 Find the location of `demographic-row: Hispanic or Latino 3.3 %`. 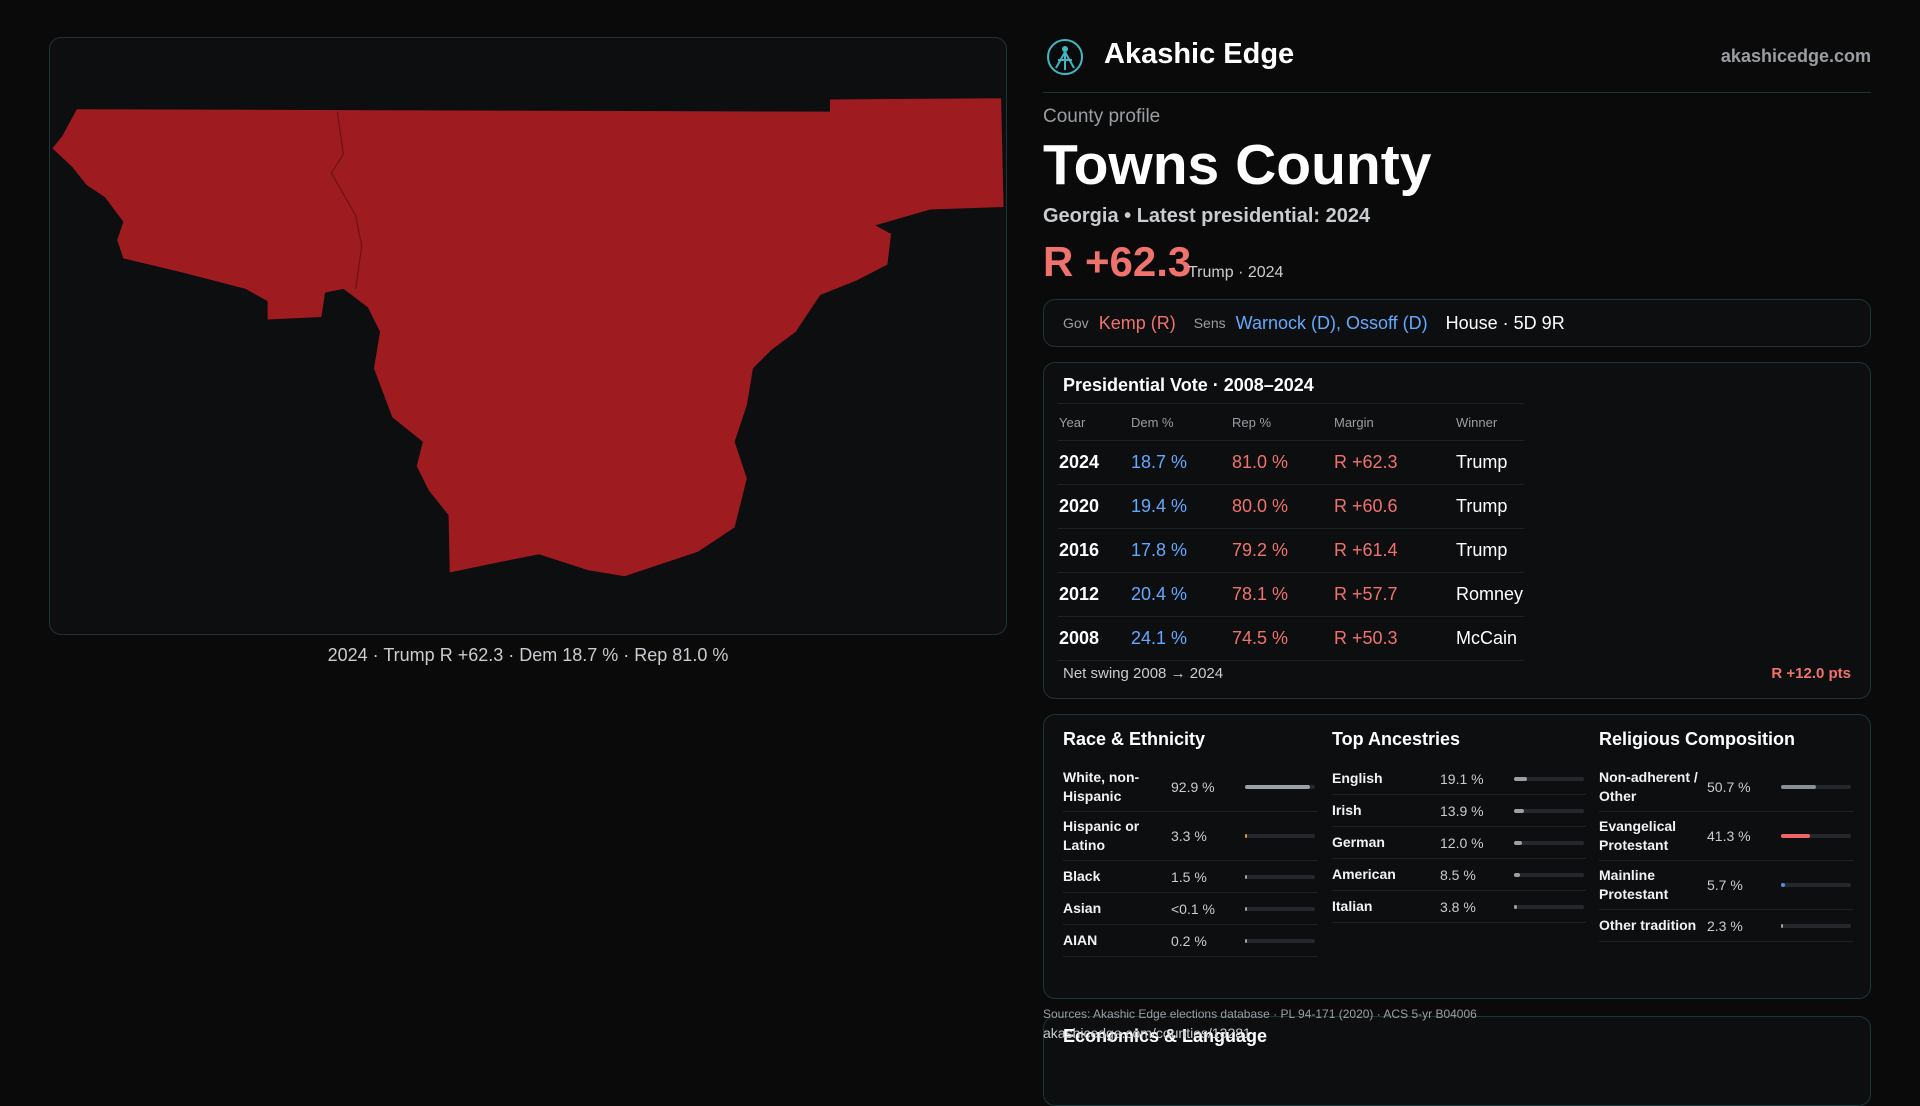

demographic-row: Hispanic or Latino 3.3 % is located at coordinates (1190, 836).